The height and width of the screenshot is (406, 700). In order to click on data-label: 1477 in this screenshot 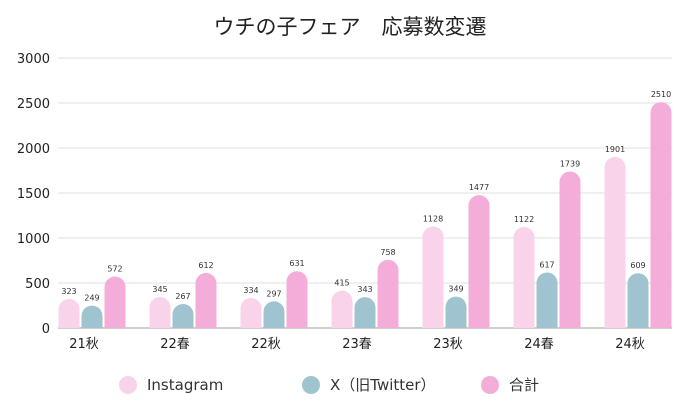, I will do `click(479, 187)`.